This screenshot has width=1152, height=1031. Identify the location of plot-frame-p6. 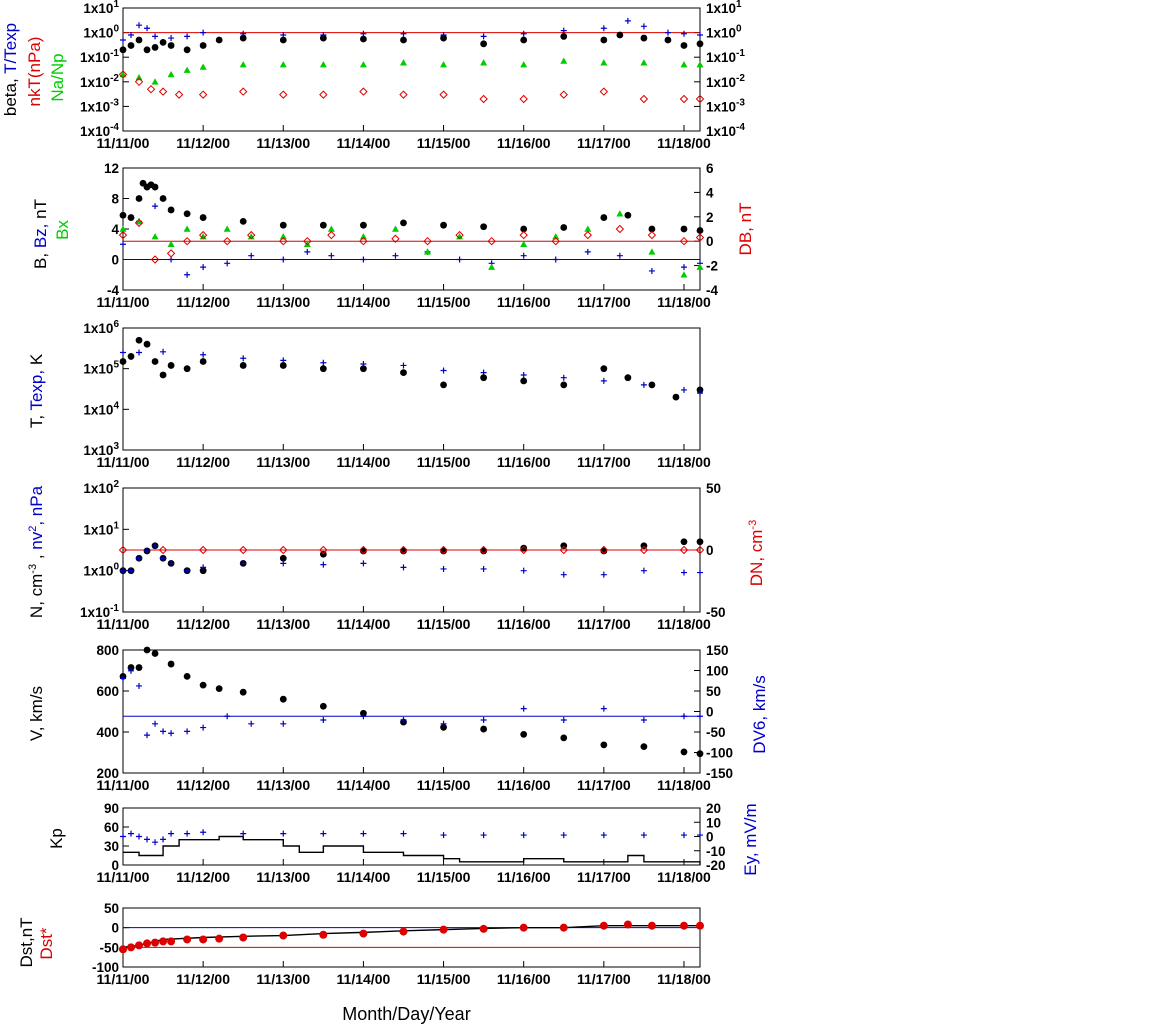
(411, 836).